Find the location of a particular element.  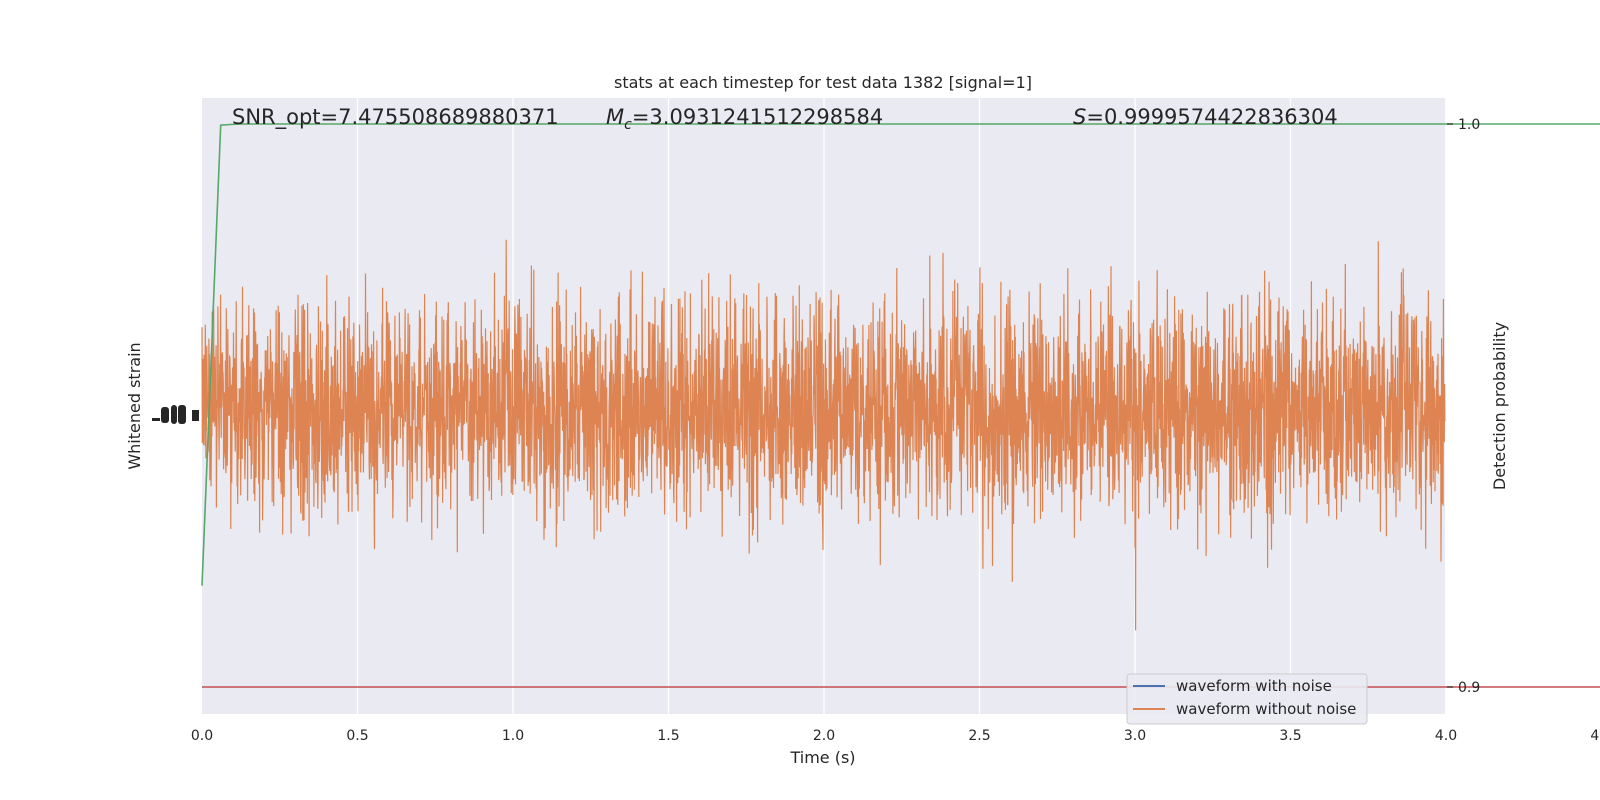

right-y-axis: 1.0 0.9 is located at coordinates (1463, 406).